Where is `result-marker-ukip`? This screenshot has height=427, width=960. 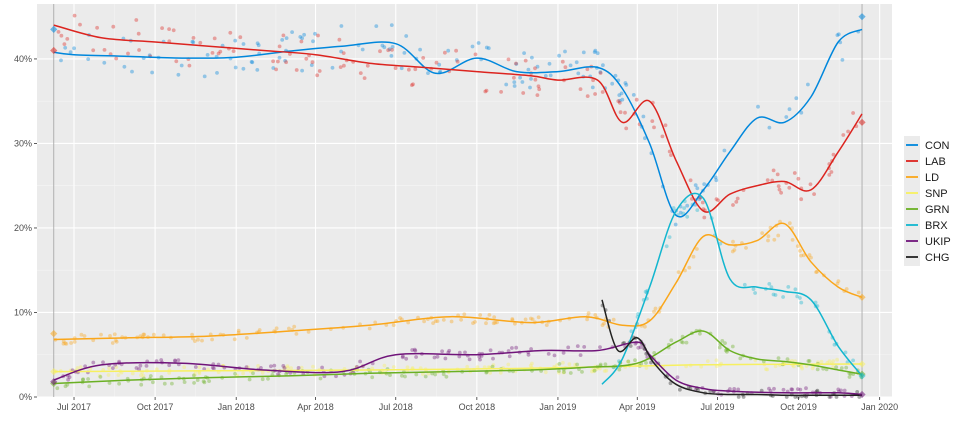 result-marker-ukip is located at coordinates (54, 382).